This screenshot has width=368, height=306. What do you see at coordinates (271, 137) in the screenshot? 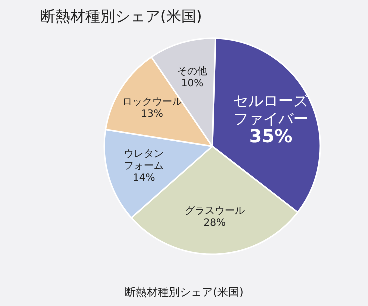
I see `data-label: 35%` at bounding box center [271, 137].